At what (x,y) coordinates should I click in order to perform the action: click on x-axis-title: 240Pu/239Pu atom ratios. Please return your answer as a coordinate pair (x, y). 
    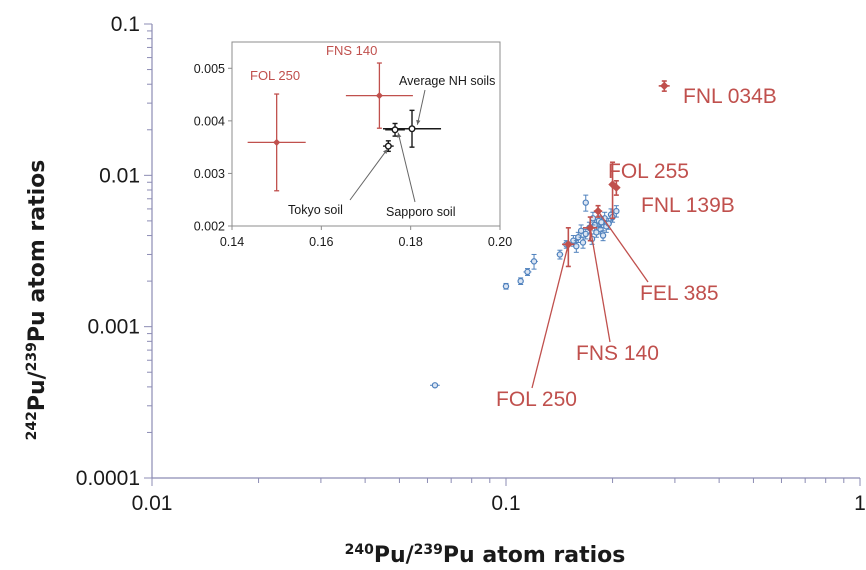
    Looking at the image, I should click on (485, 555).